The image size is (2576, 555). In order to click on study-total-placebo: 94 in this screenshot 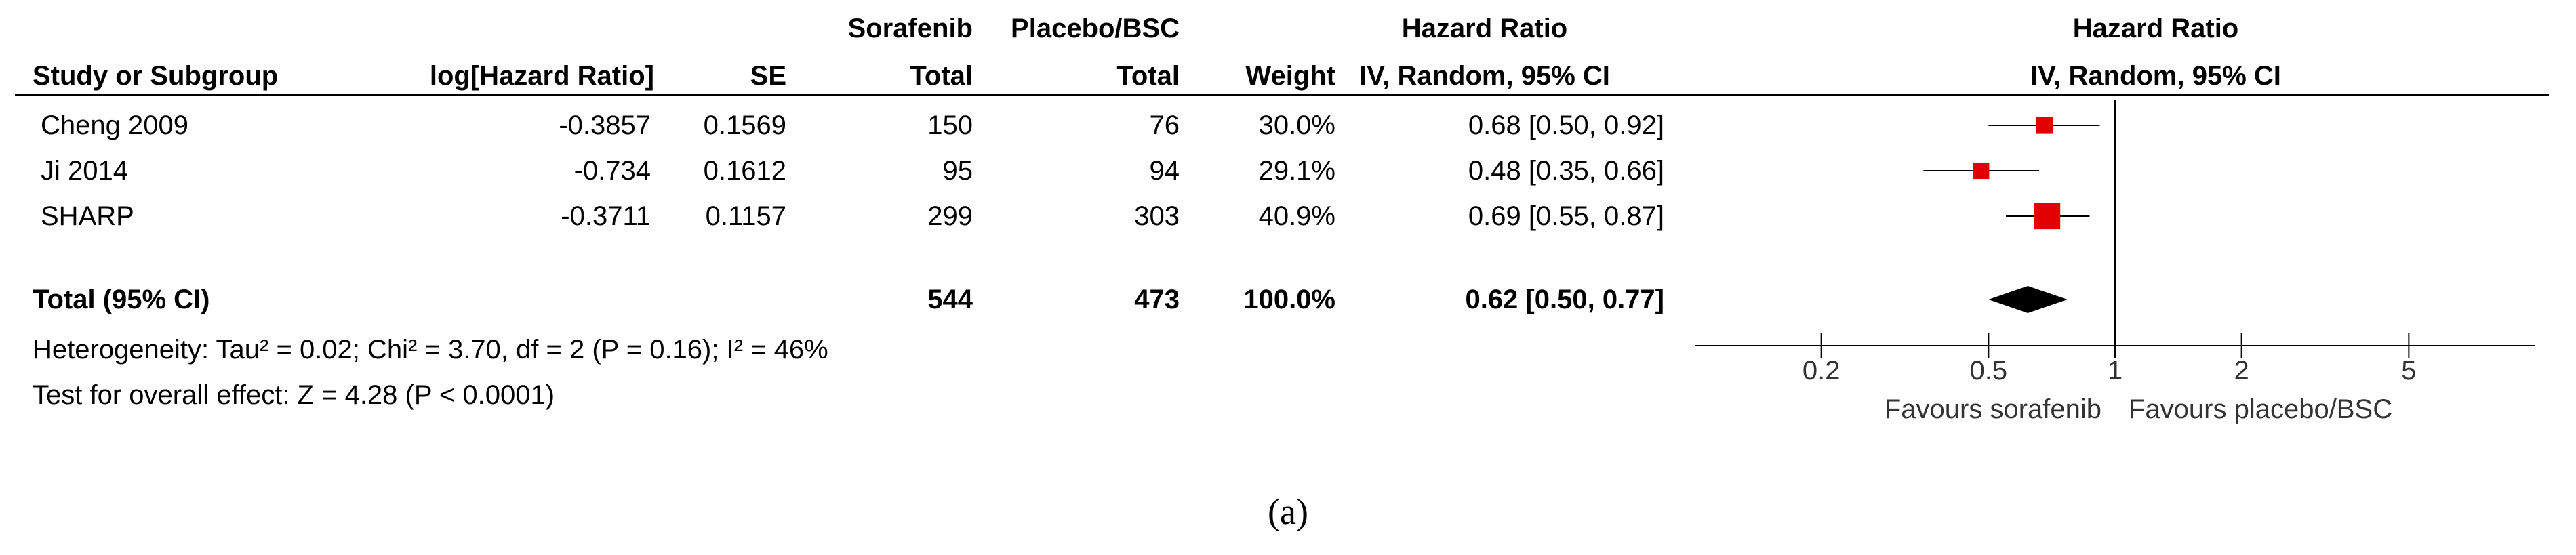, I will do `click(1164, 171)`.